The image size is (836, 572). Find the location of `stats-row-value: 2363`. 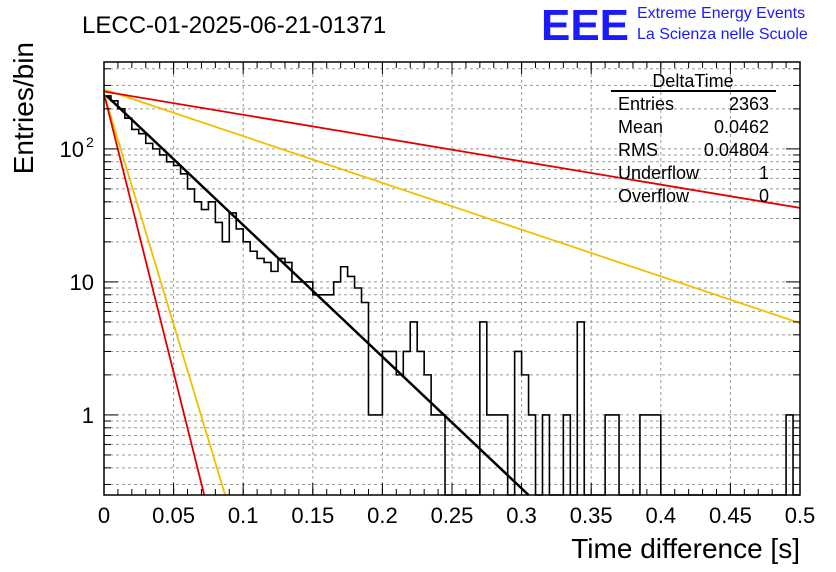

stats-row-value: 2363 is located at coordinates (749, 104).